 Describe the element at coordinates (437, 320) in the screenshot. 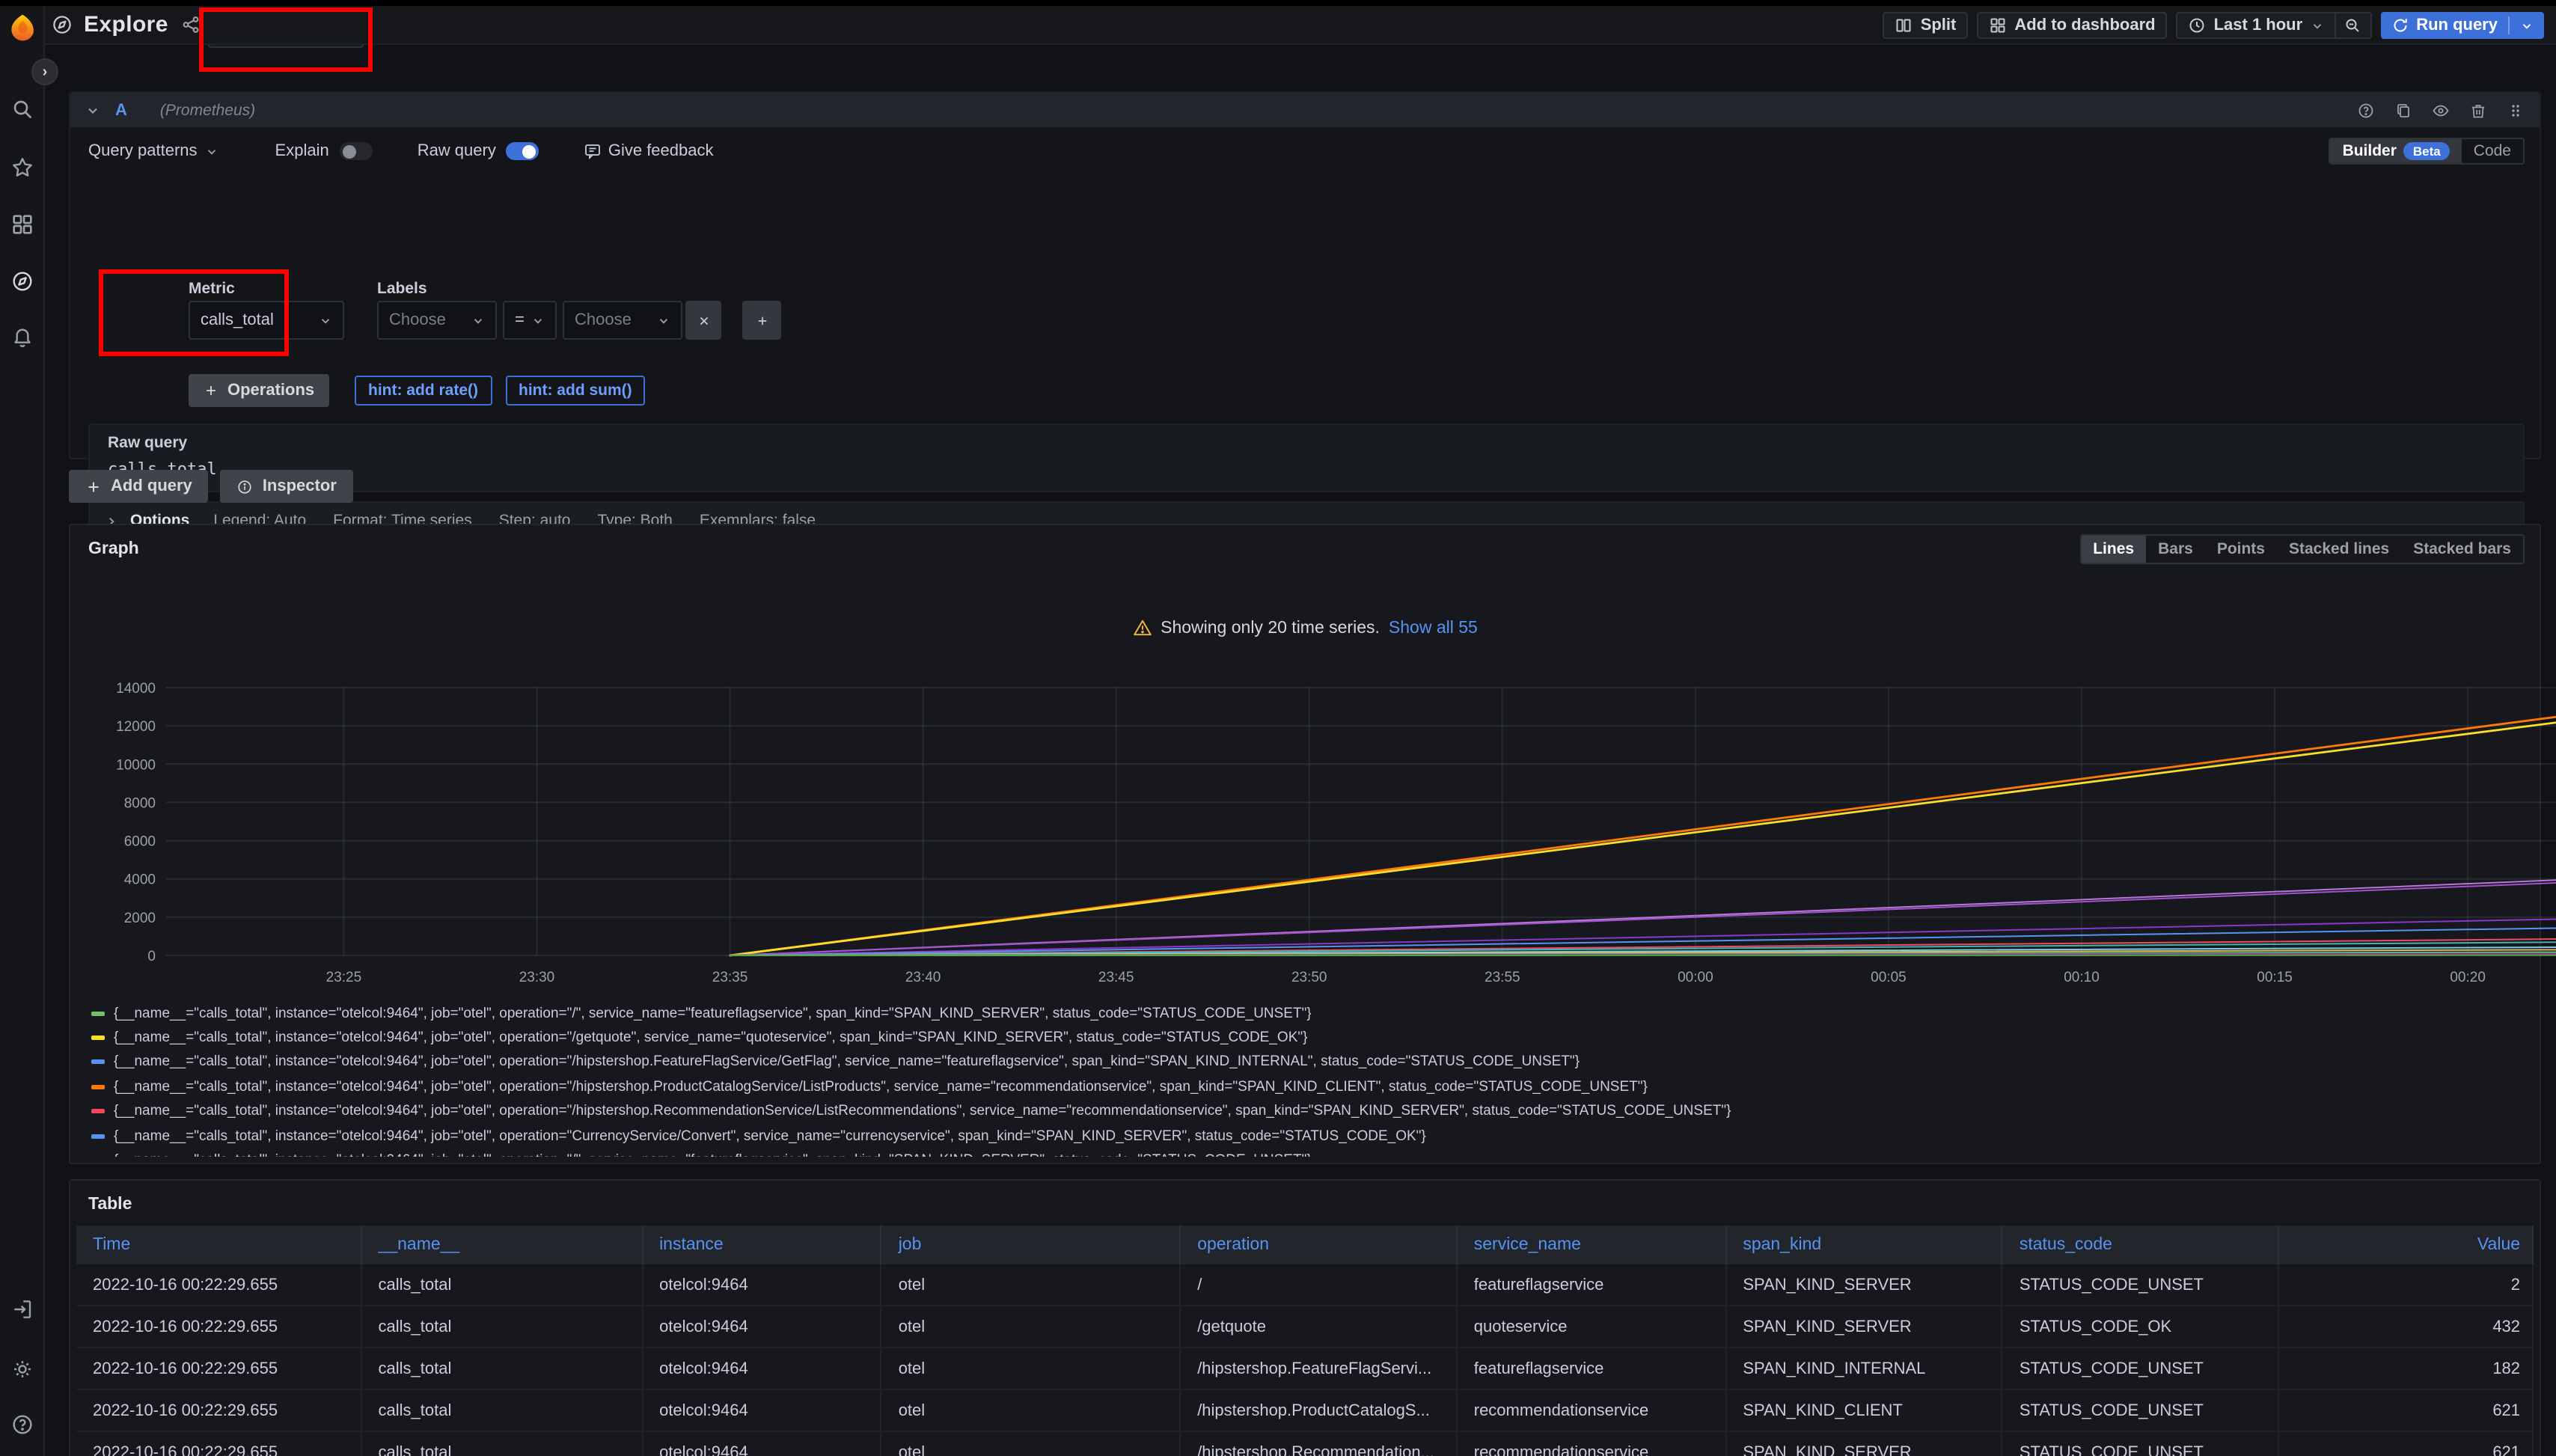

I see `label-key-select: Choose` at that location.